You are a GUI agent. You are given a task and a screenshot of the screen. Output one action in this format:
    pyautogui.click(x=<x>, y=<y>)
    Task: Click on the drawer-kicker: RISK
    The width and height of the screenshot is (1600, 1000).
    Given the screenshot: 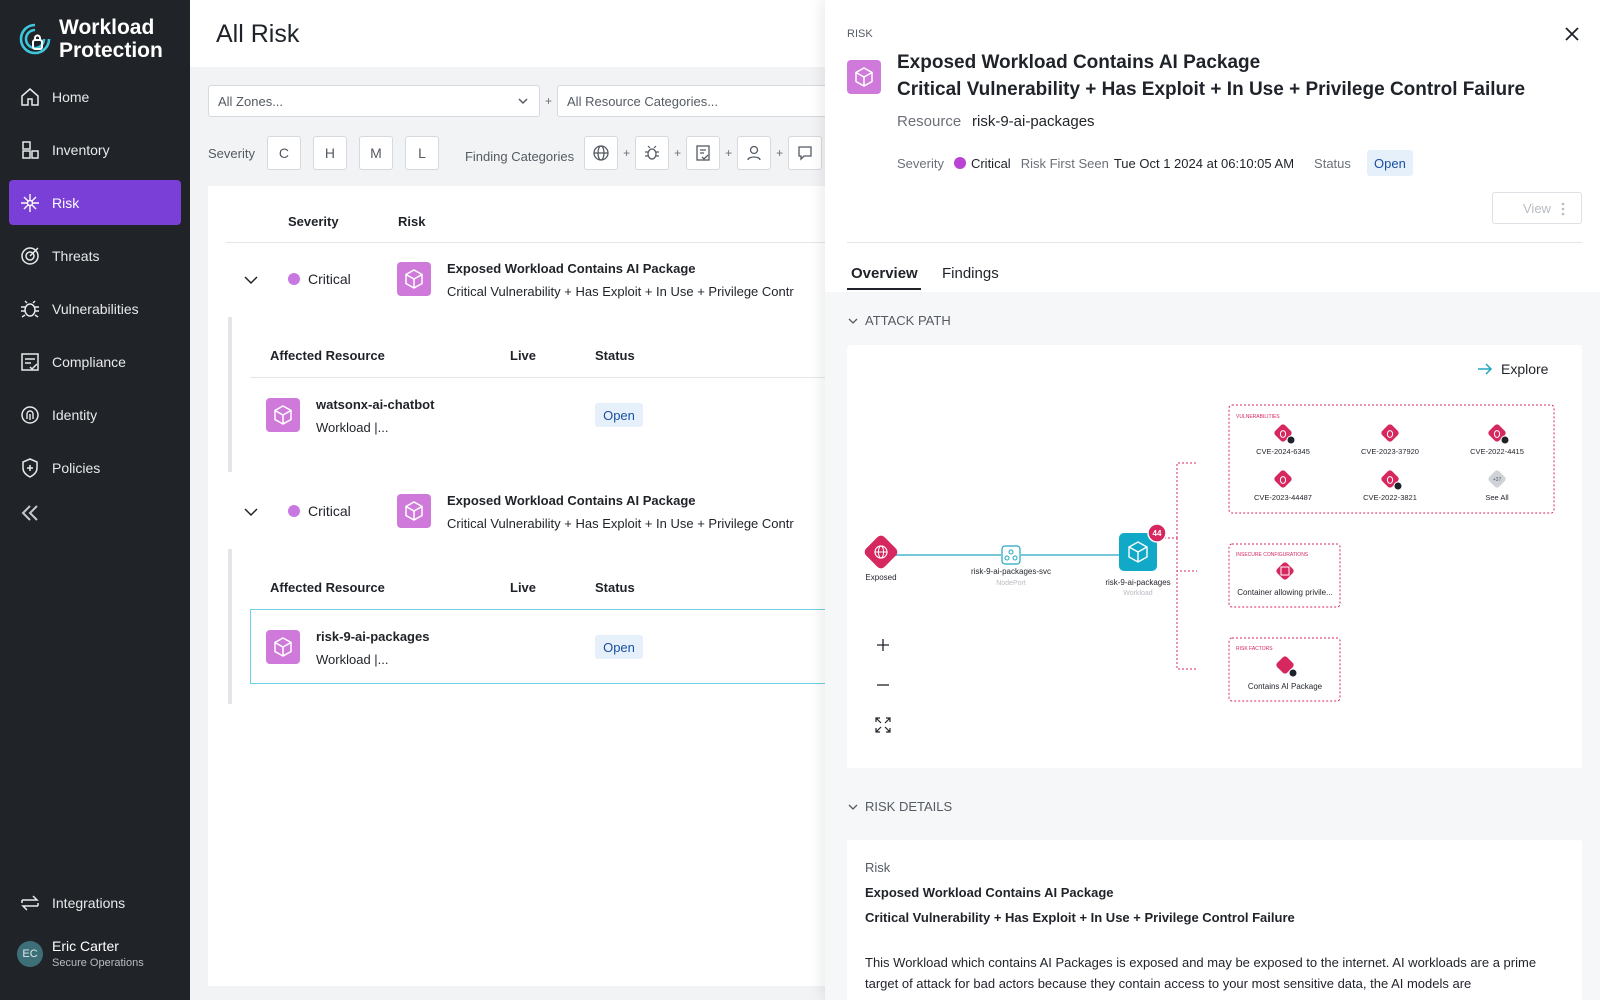 What is the action you would take?
    pyautogui.click(x=860, y=34)
    